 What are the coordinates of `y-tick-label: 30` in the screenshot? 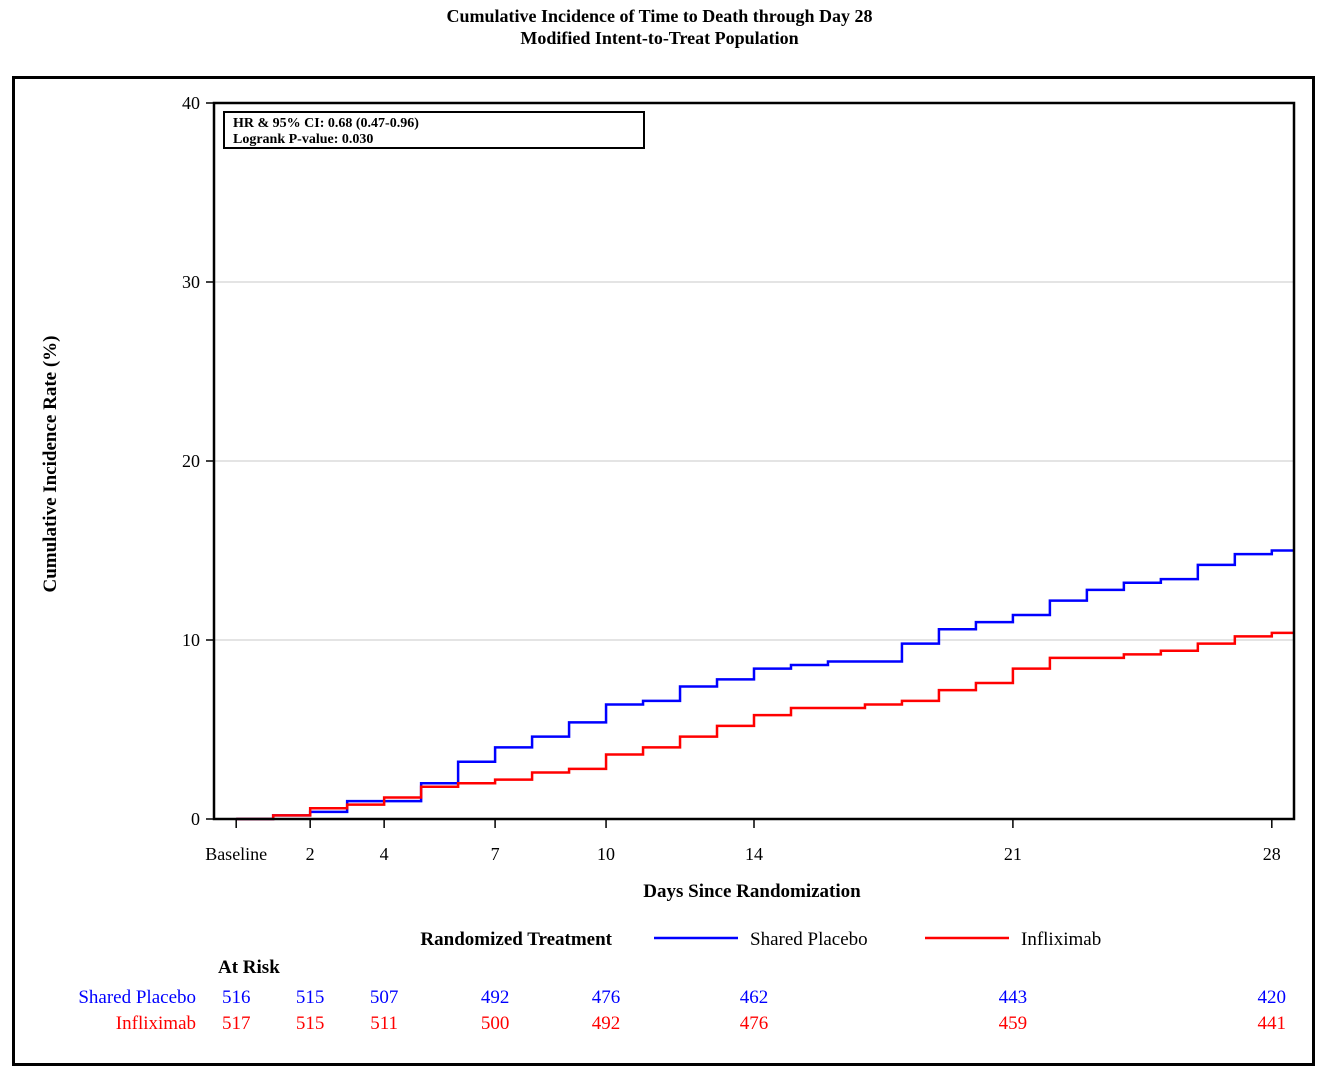 It's located at (191, 282).